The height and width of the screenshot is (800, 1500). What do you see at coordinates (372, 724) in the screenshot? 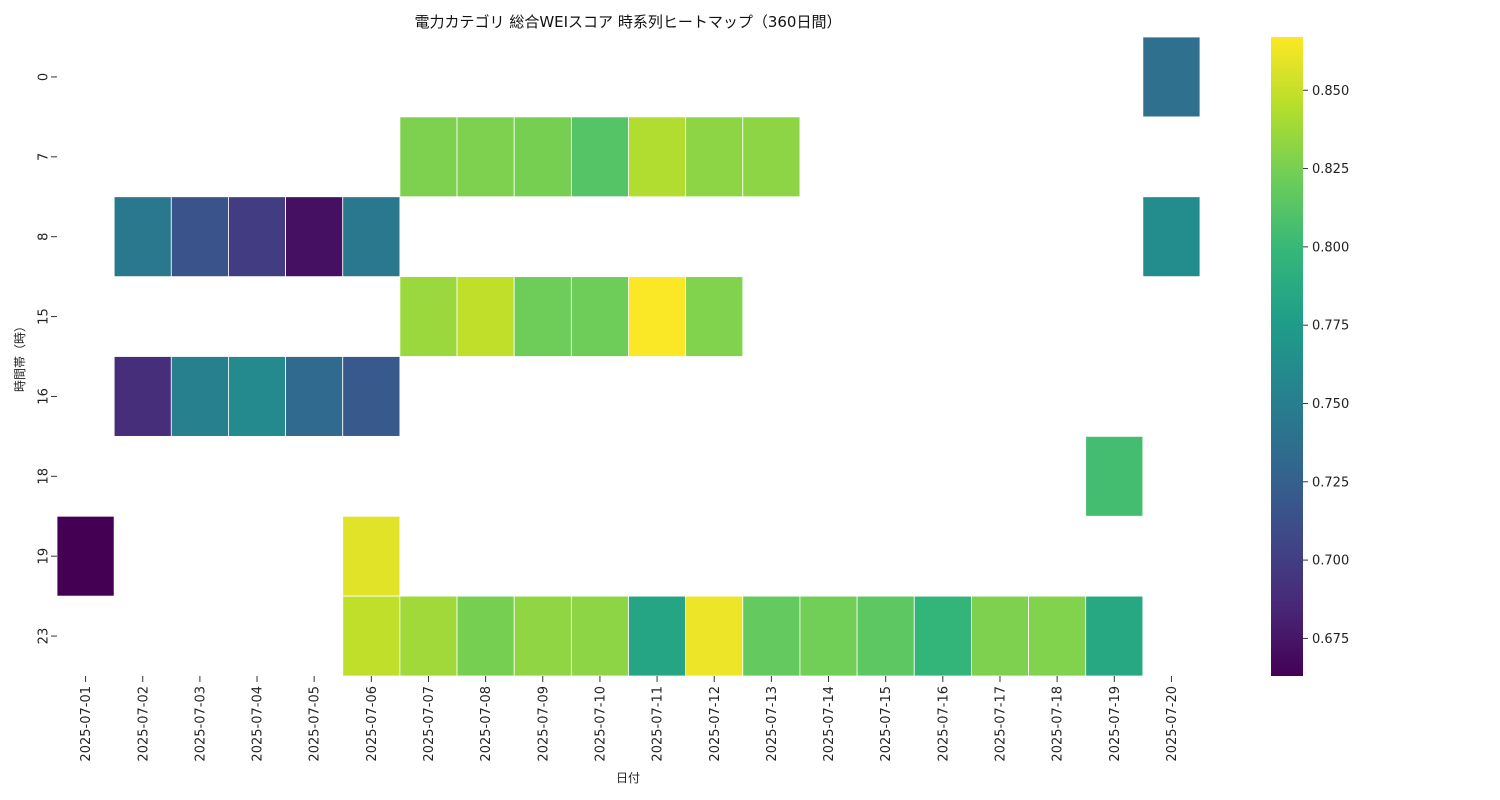
I see `x-tick-label: 2025-07-06` at bounding box center [372, 724].